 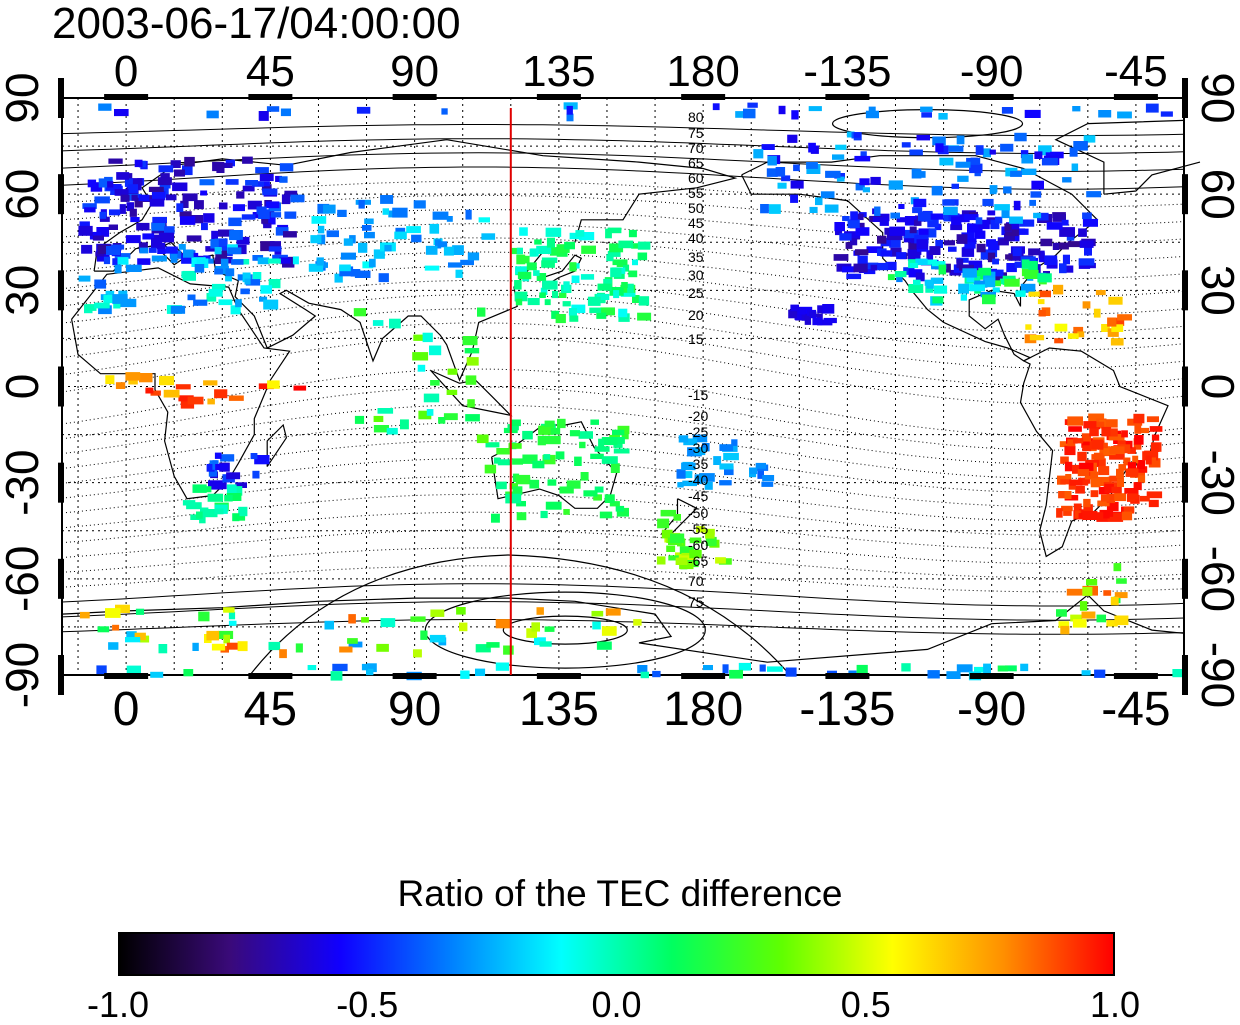 I want to click on contour-label: -30, so click(x=698, y=448).